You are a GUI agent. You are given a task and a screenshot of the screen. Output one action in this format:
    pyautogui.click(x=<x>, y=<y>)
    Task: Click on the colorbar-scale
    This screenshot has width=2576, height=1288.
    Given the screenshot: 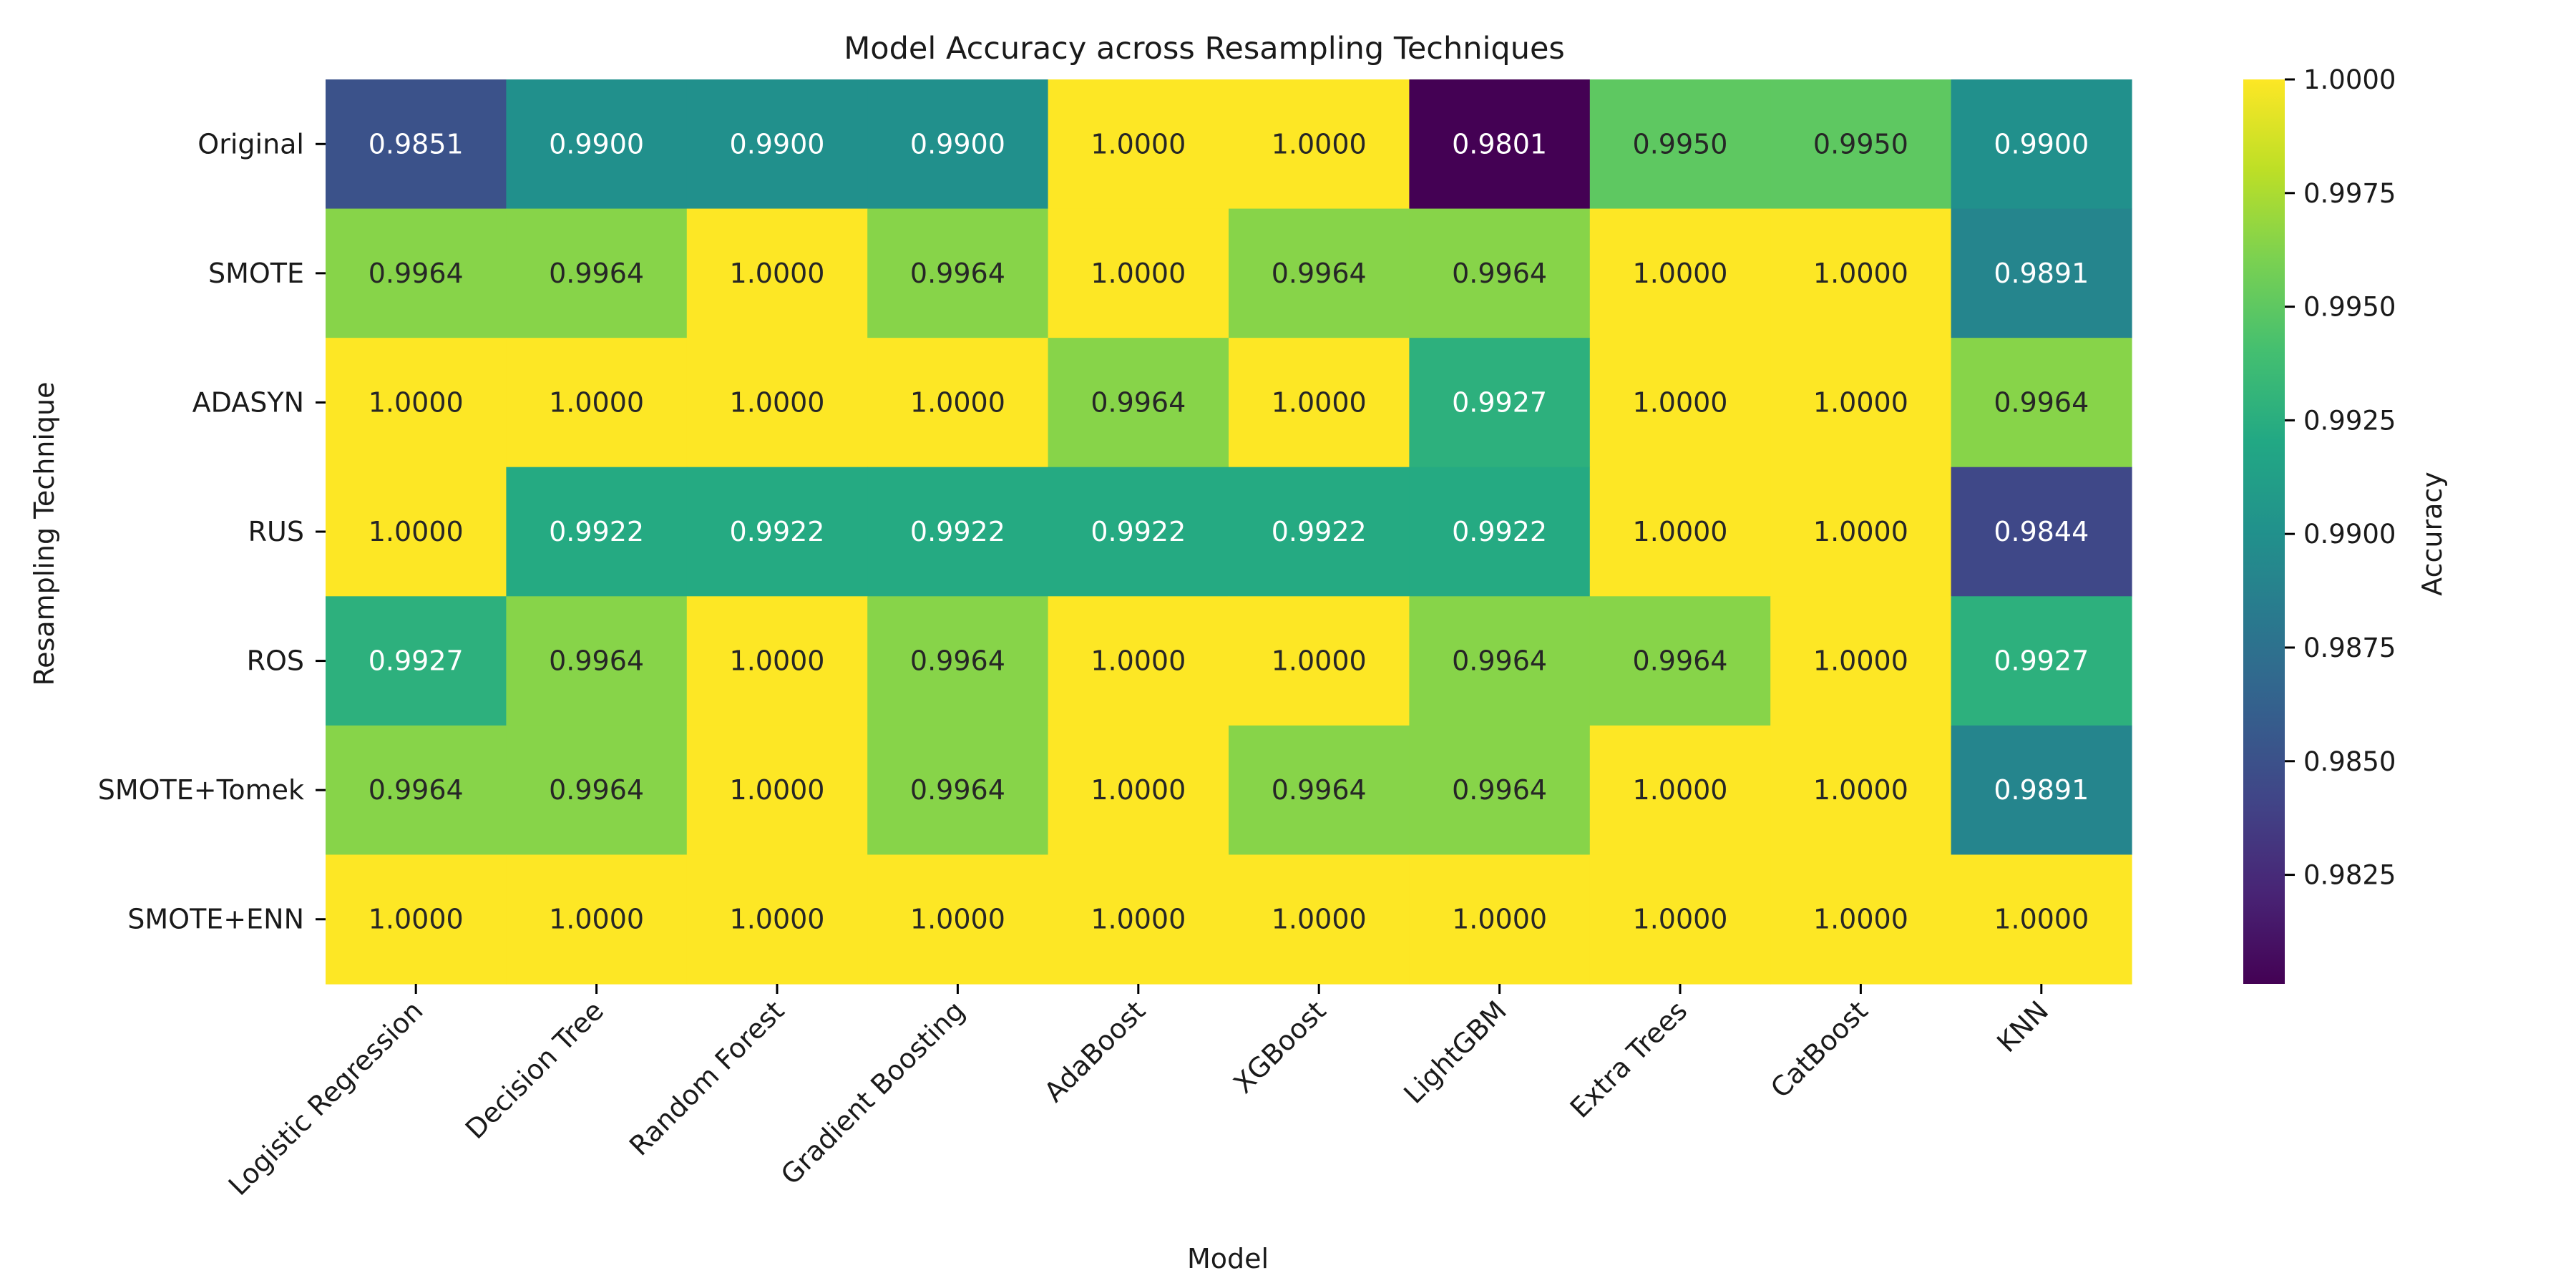 What is the action you would take?
    pyautogui.click(x=2264, y=531)
    